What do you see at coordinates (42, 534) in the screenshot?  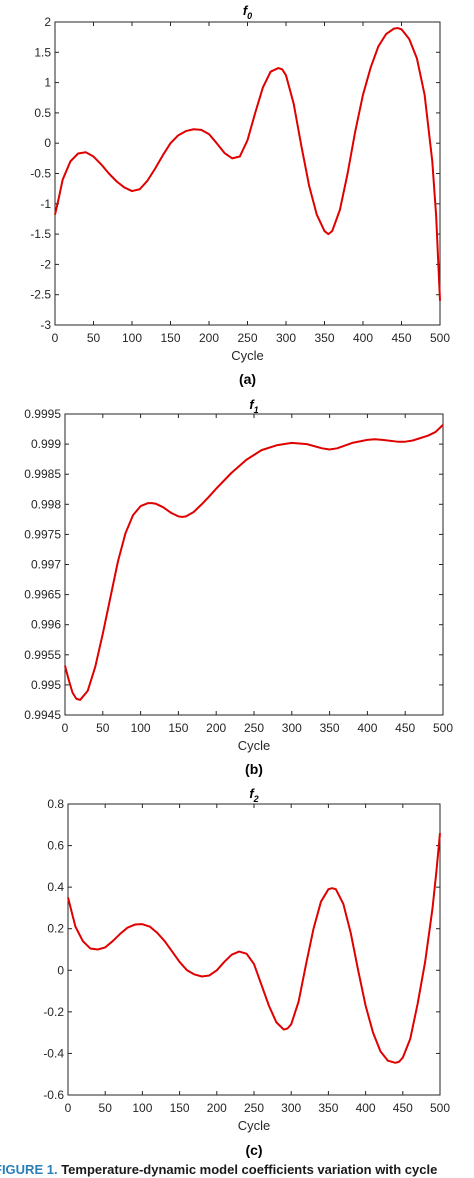 I see `y-tick-label: 0.9975` at bounding box center [42, 534].